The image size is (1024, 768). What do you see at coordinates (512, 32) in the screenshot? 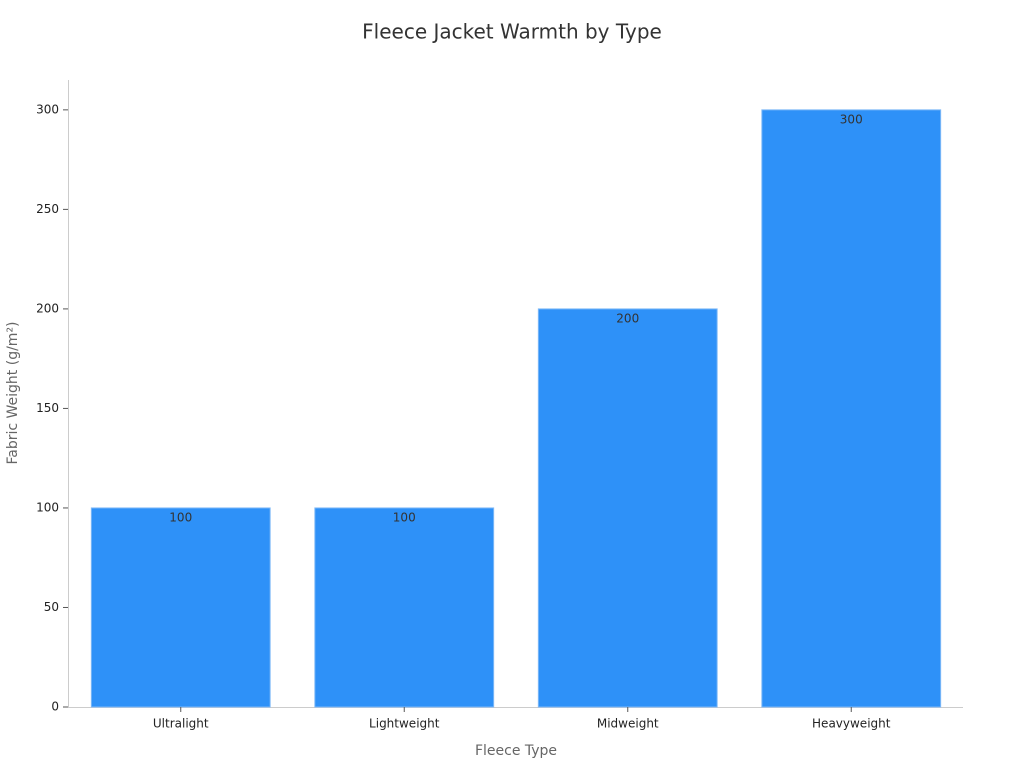
I see `chart-title: Fleece Jacket Warmth by Type` at bounding box center [512, 32].